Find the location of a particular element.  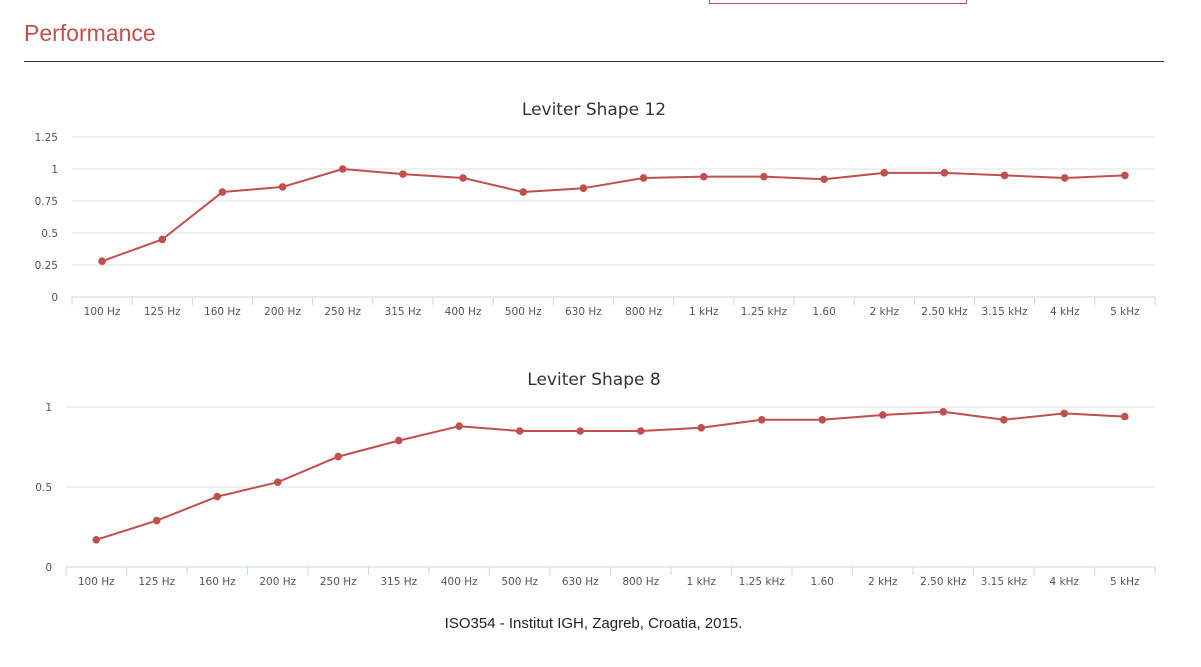

chart-title: Leviter Shape 8 is located at coordinates (593, 380).